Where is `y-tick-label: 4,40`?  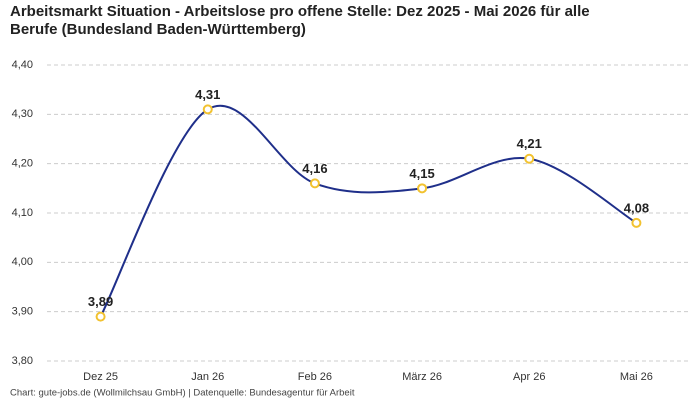
y-tick-label: 4,40 is located at coordinates (22, 65).